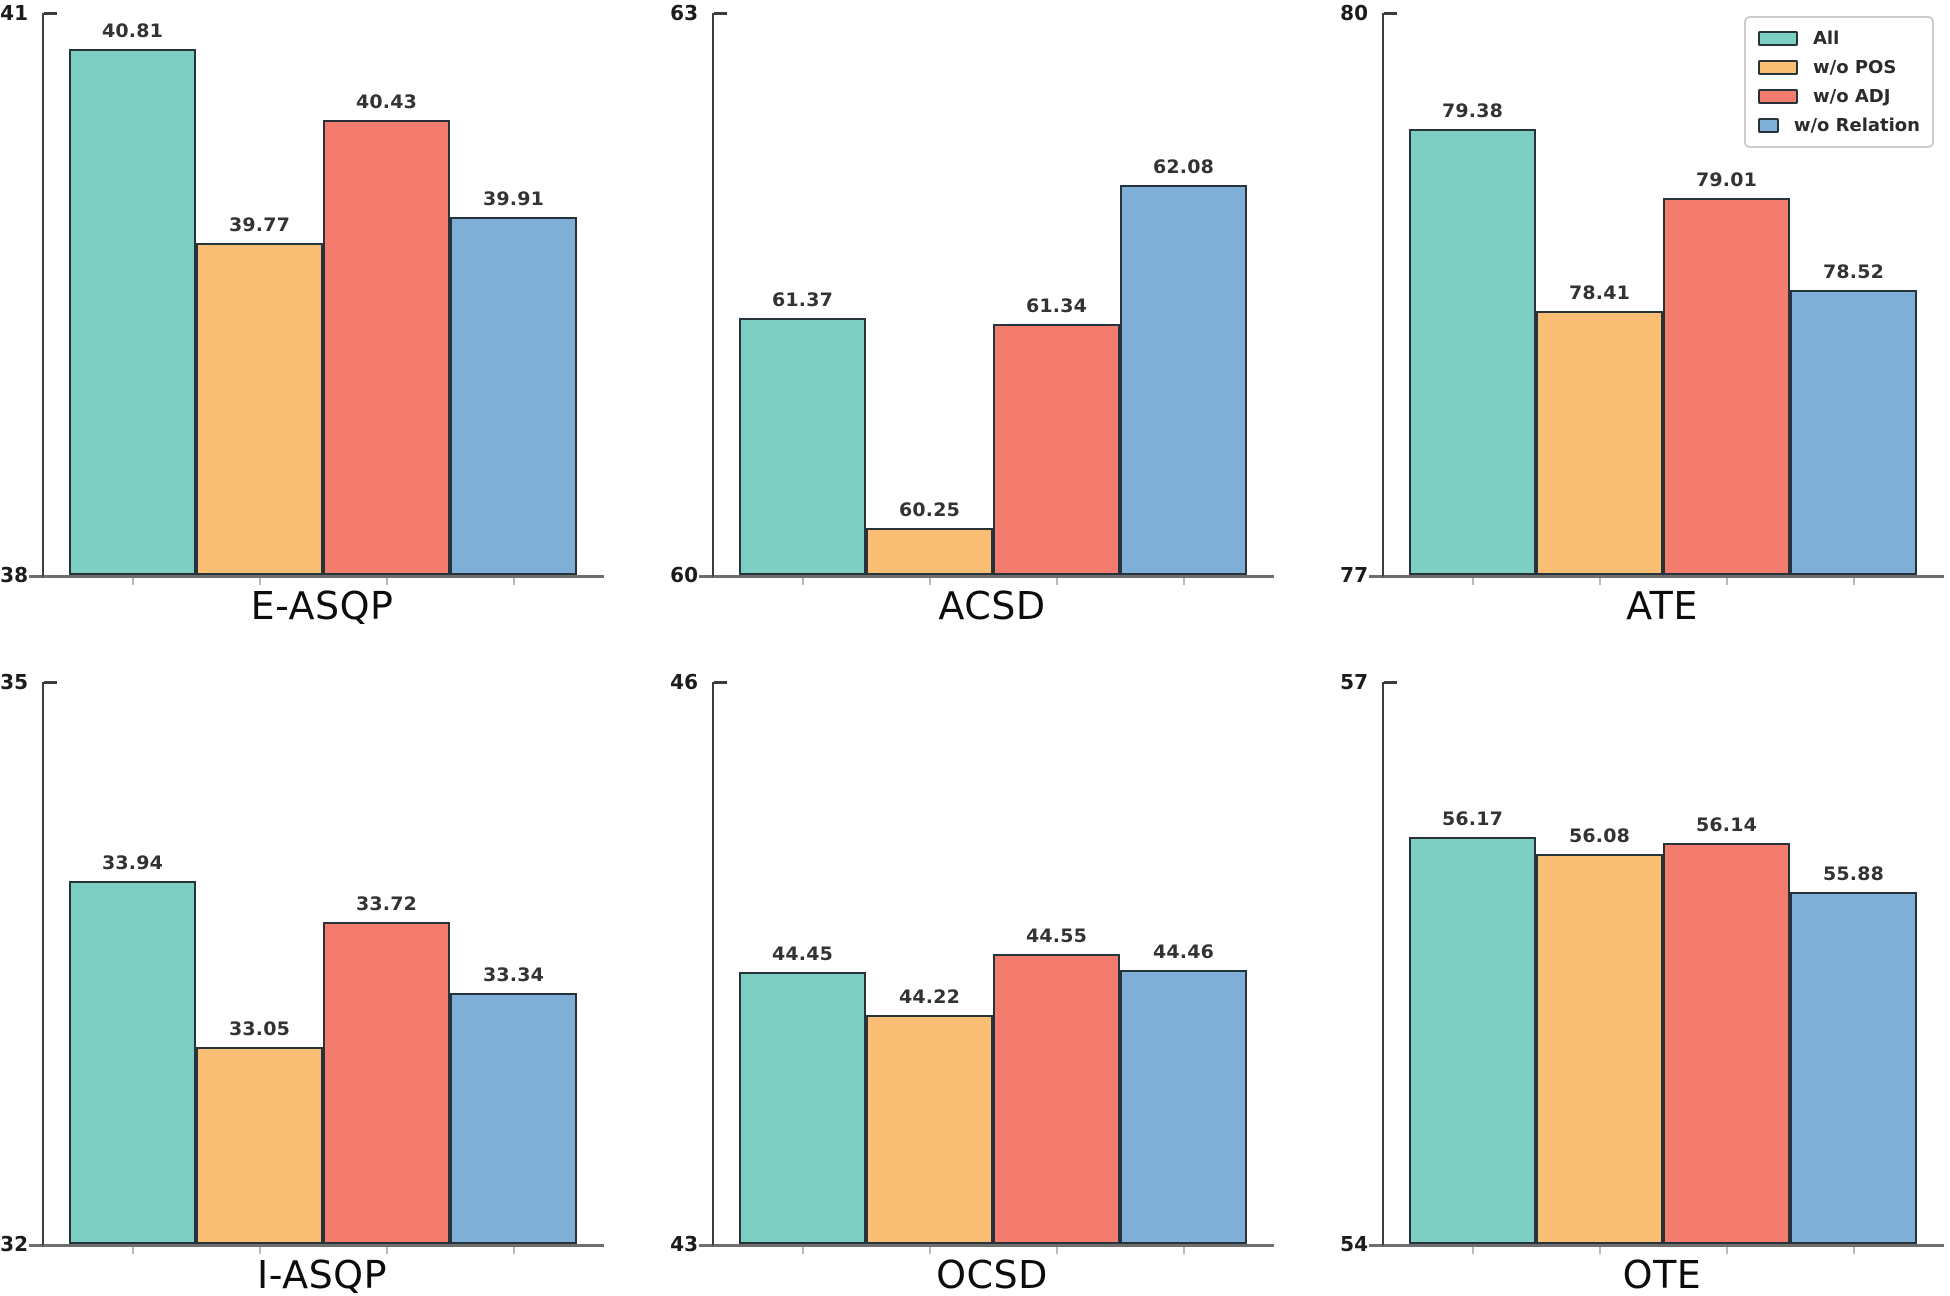 The height and width of the screenshot is (1296, 1950). What do you see at coordinates (1662, 1274) in the screenshot?
I see `chart-title: OTE` at bounding box center [1662, 1274].